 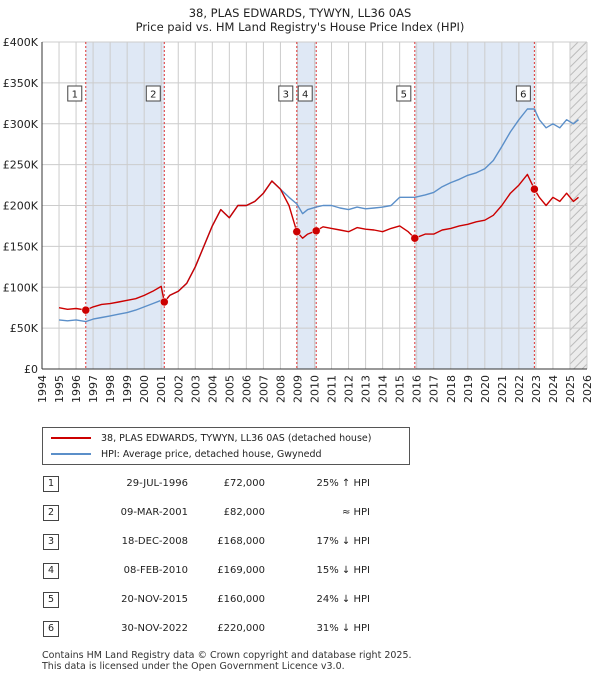 I want to click on x-tick-label: 2026, so click(x=587, y=389).